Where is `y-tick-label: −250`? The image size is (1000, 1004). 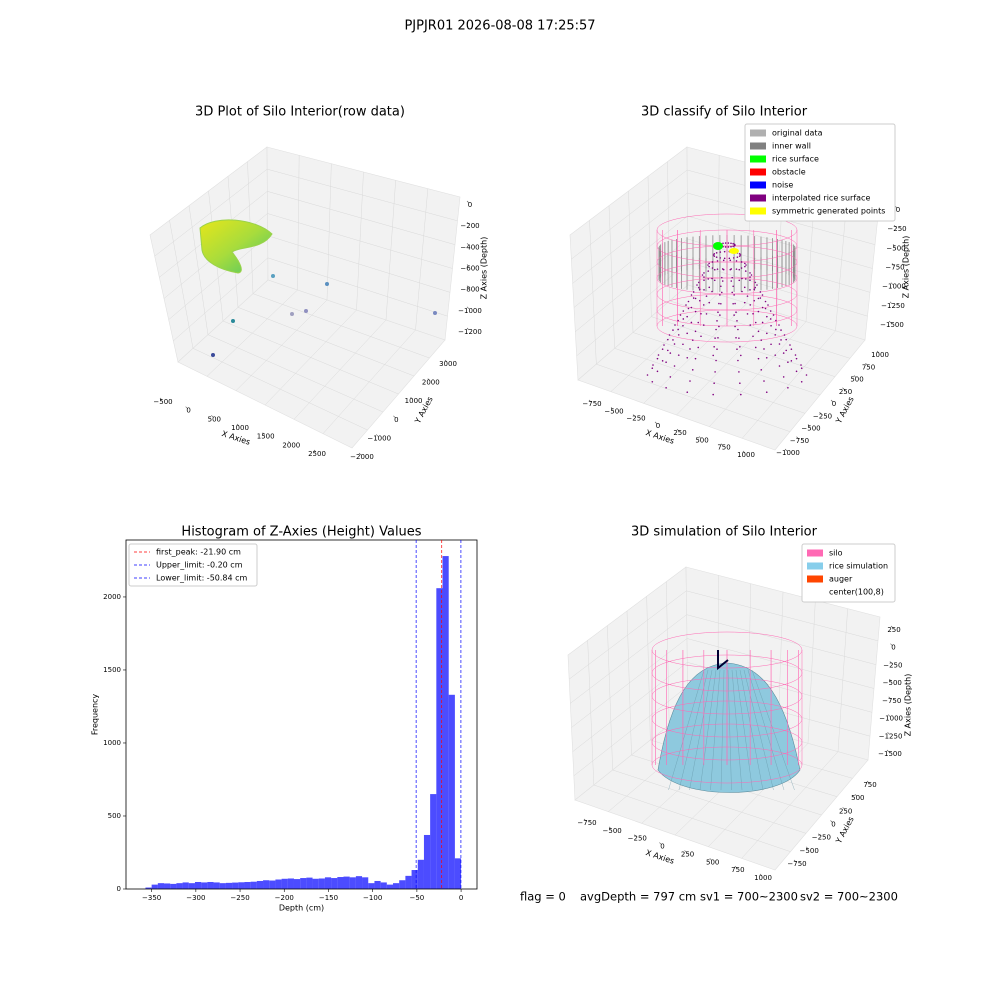
y-tick-label: −250 is located at coordinates (822, 416).